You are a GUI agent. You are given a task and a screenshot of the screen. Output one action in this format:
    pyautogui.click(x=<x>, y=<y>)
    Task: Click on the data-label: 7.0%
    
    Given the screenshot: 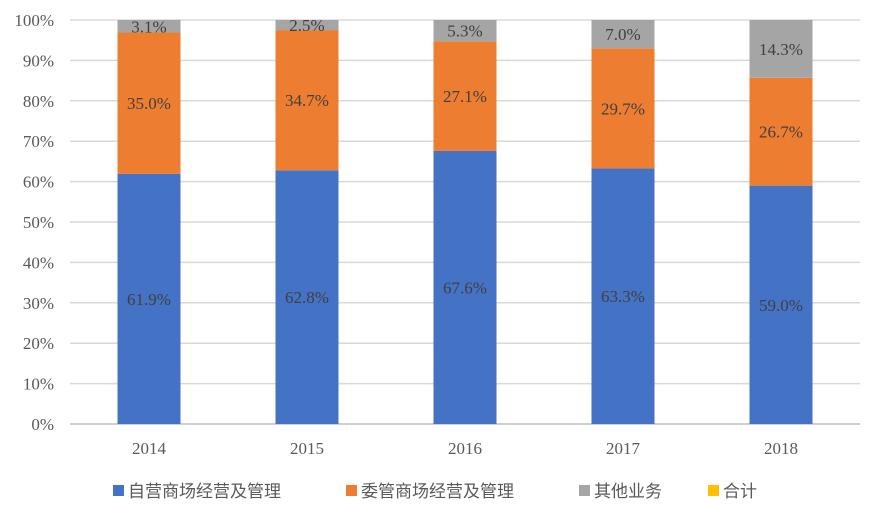 What is the action you would take?
    pyautogui.click(x=622, y=34)
    